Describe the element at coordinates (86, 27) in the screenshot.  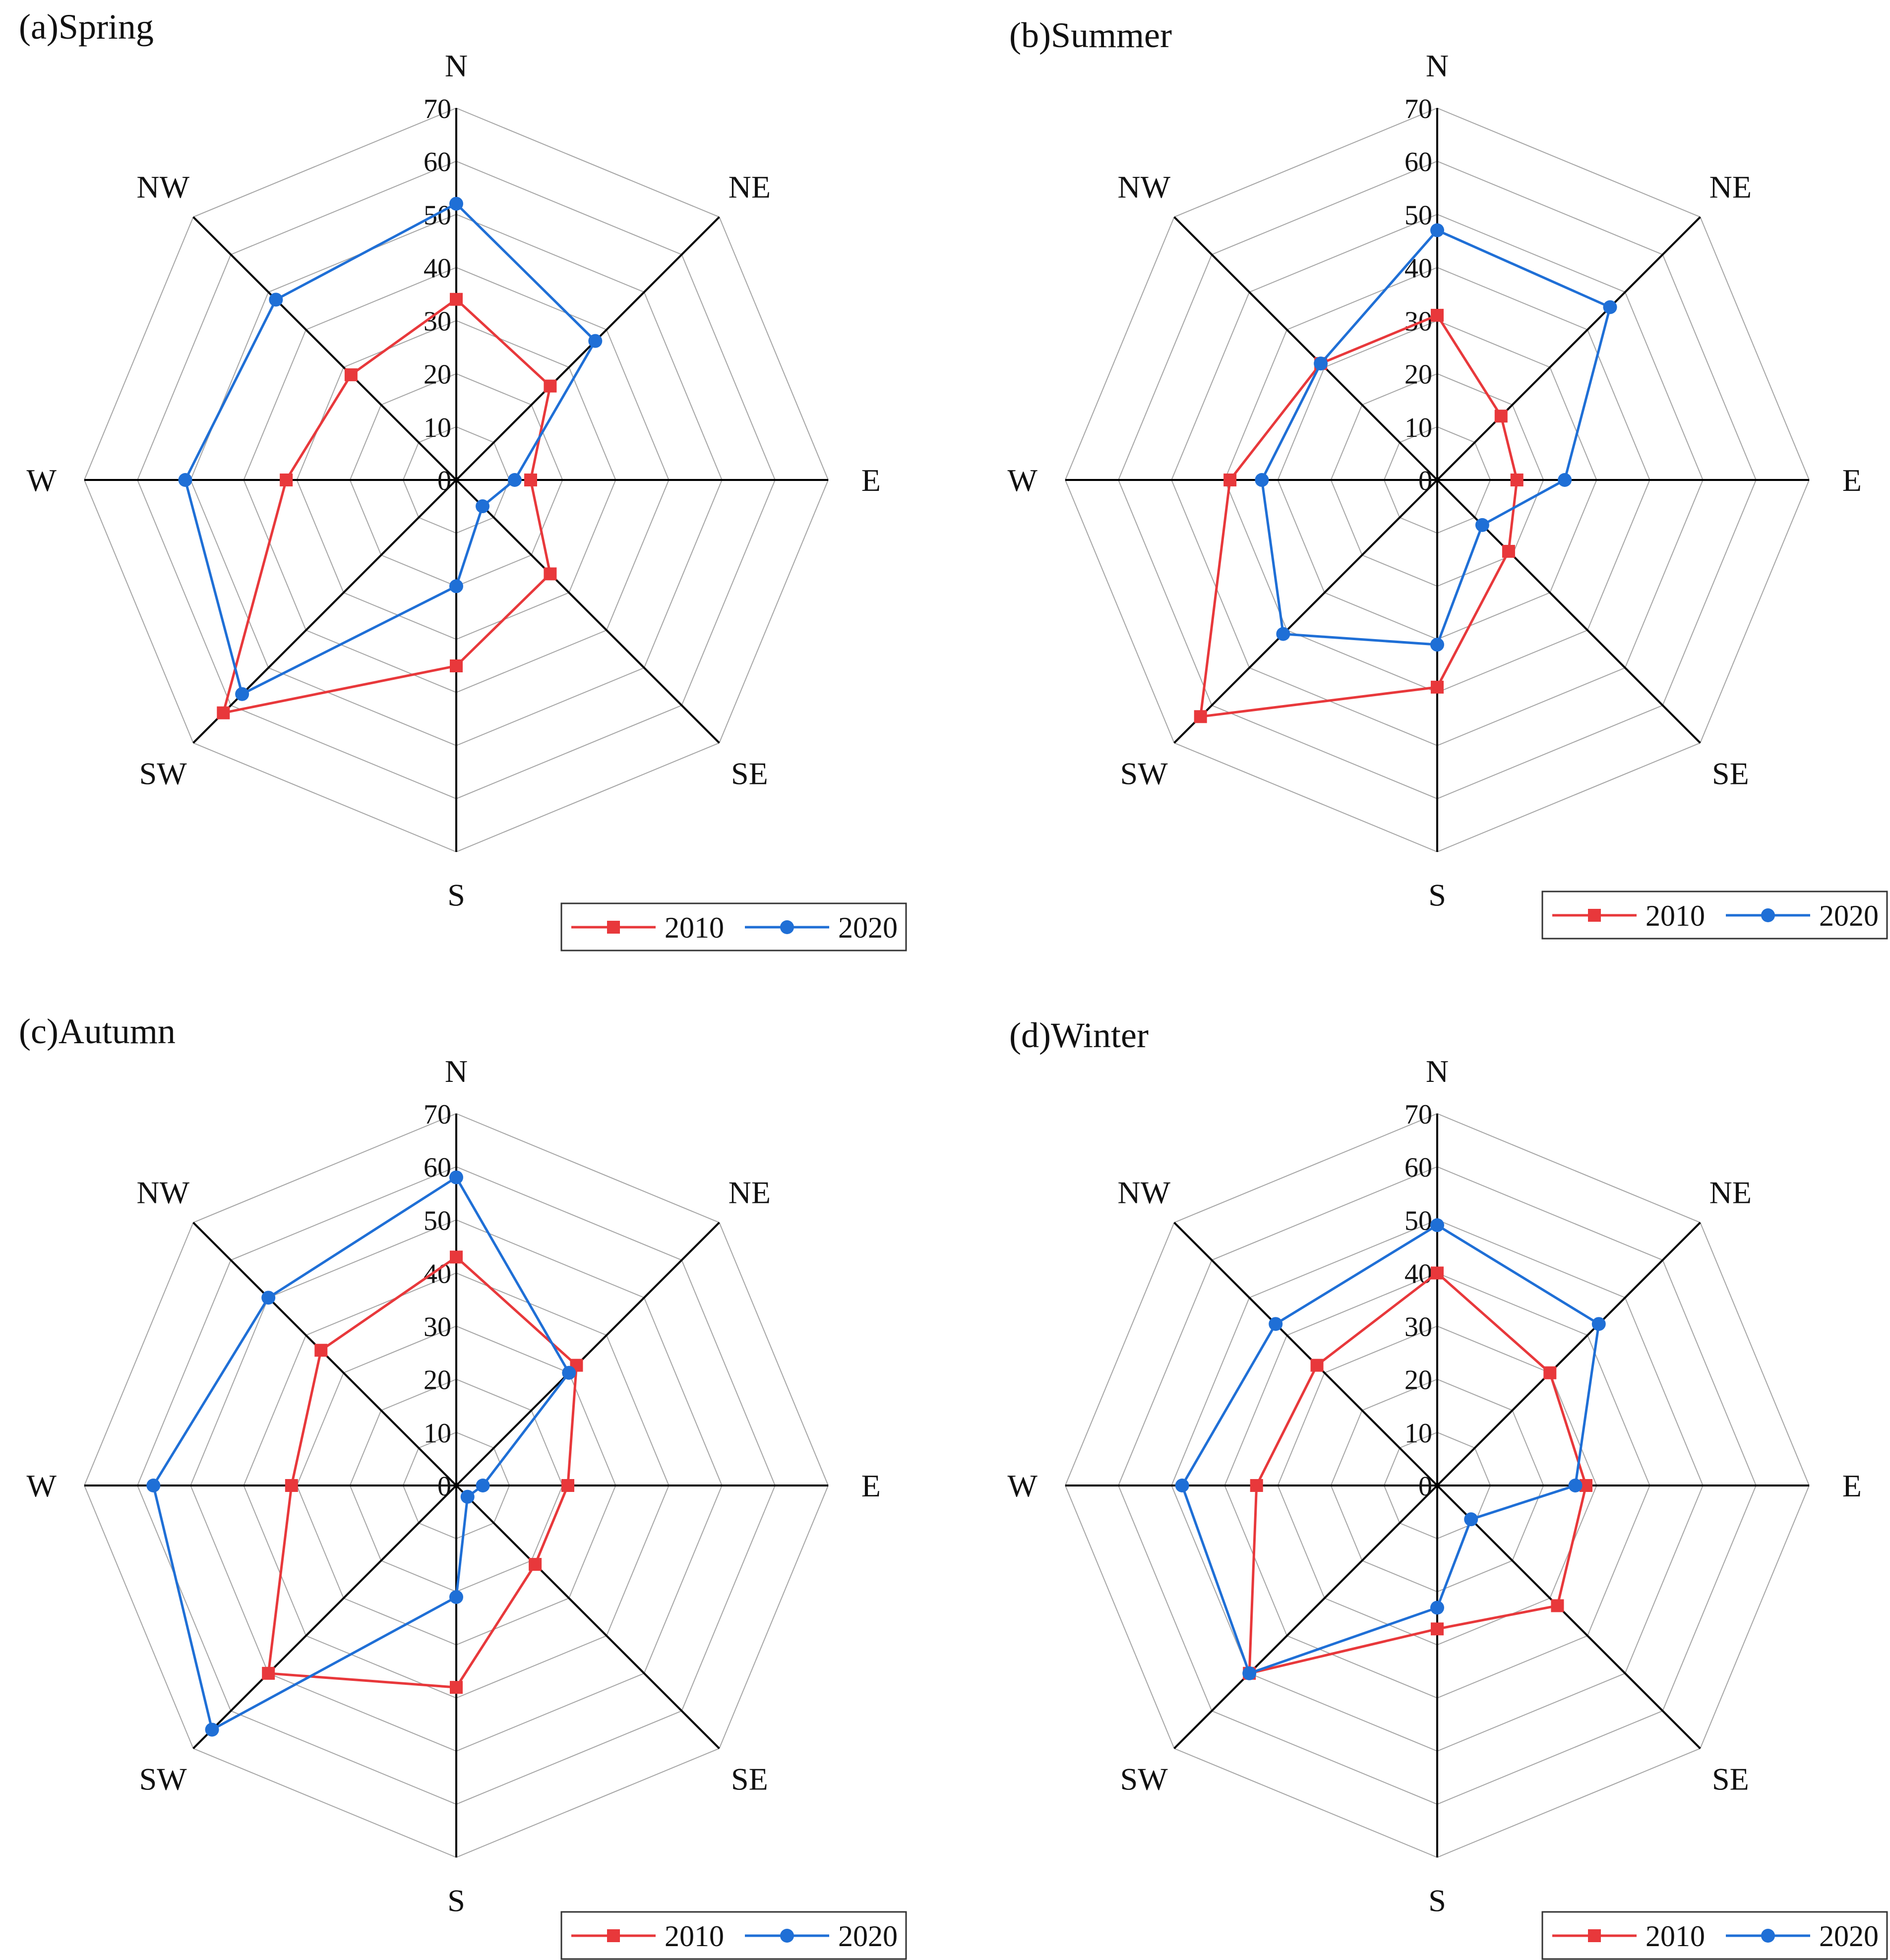
I see `panel-title: (a)Spring` at that location.